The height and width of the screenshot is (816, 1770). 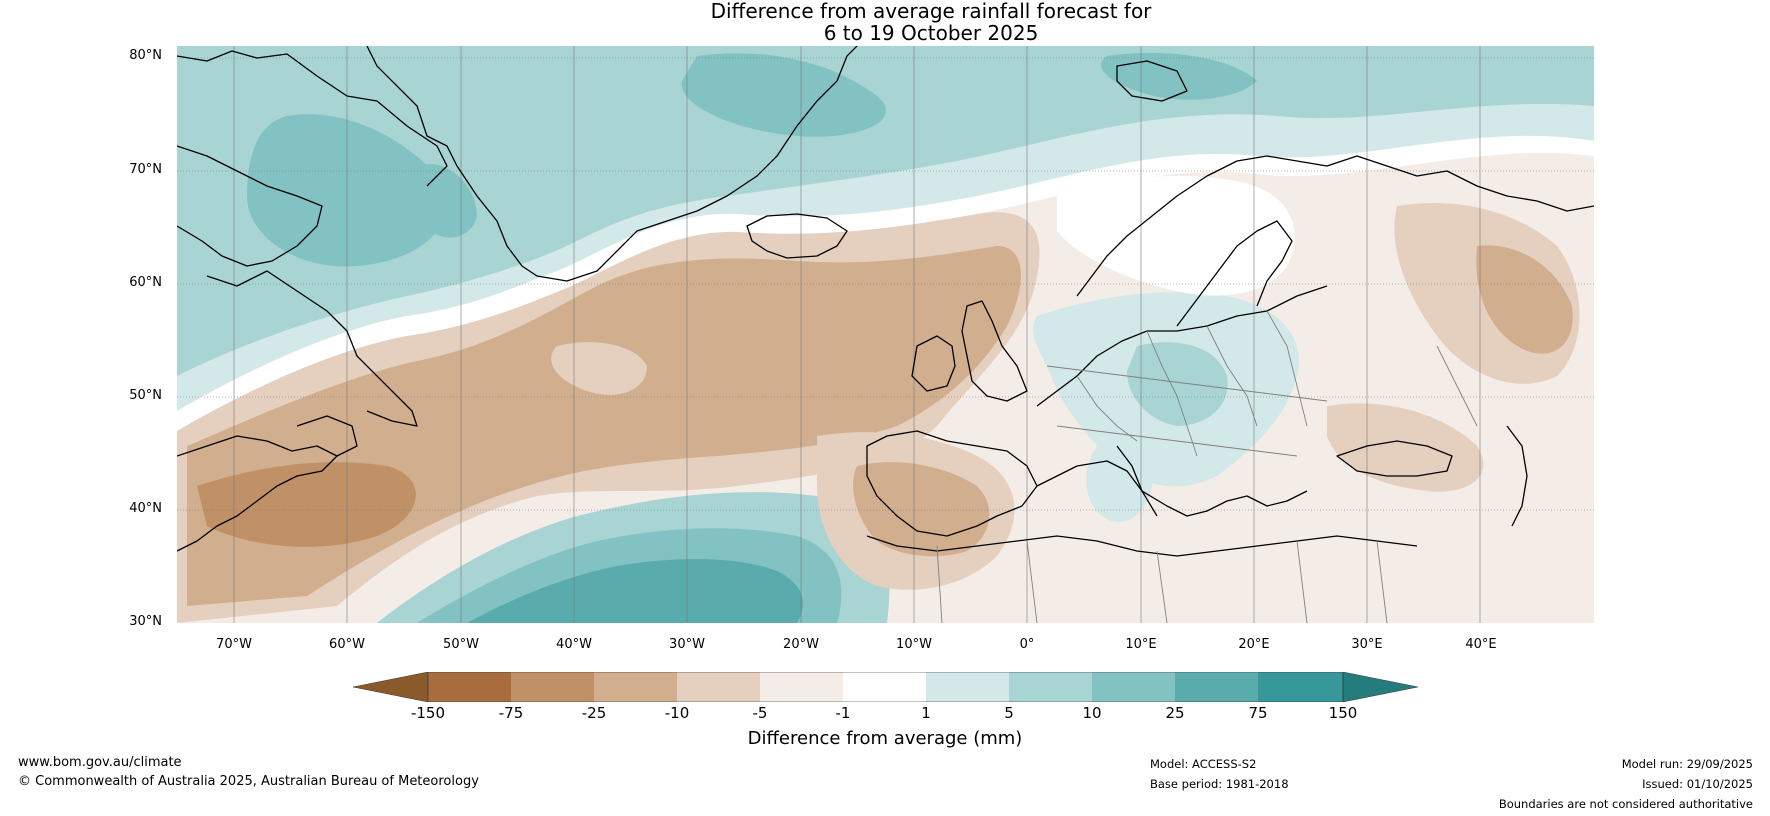 What do you see at coordinates (145, 169) in the screenshot?
I see `lat-label-70n: 70°N` at bounding box center [145, 169].